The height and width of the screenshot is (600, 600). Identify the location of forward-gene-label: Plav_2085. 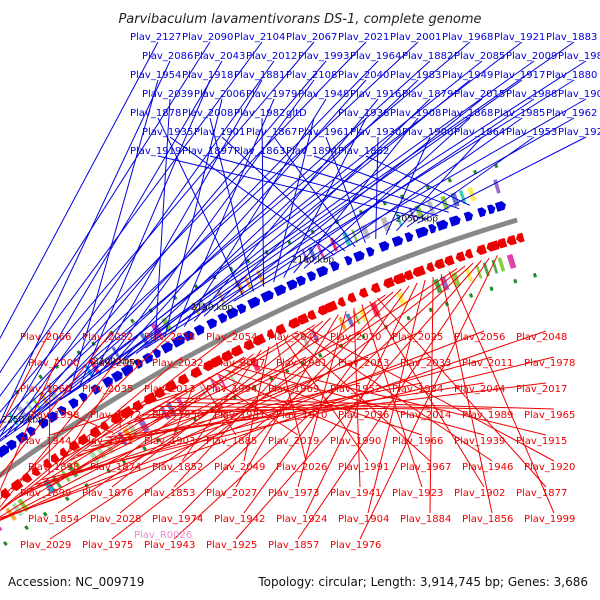
(479, 56).